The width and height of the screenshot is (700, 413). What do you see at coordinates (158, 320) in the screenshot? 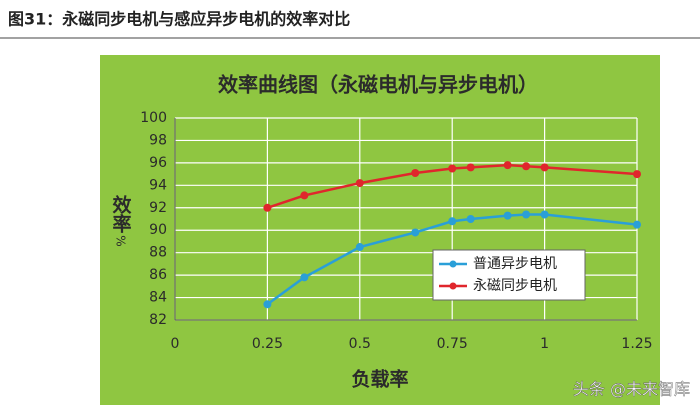
I see `y-tick-label: 82` at bounding box center [158, 320].